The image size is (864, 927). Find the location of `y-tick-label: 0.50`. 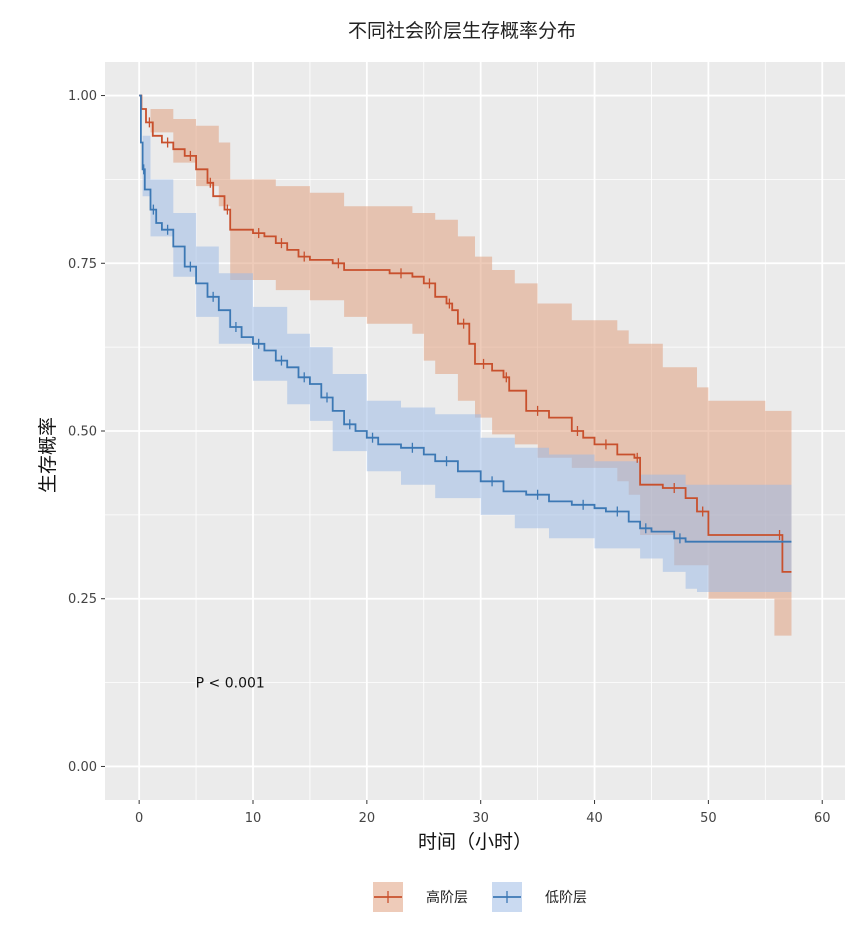

y-tick-label: 0.50 is located at coordinates (82, 432).